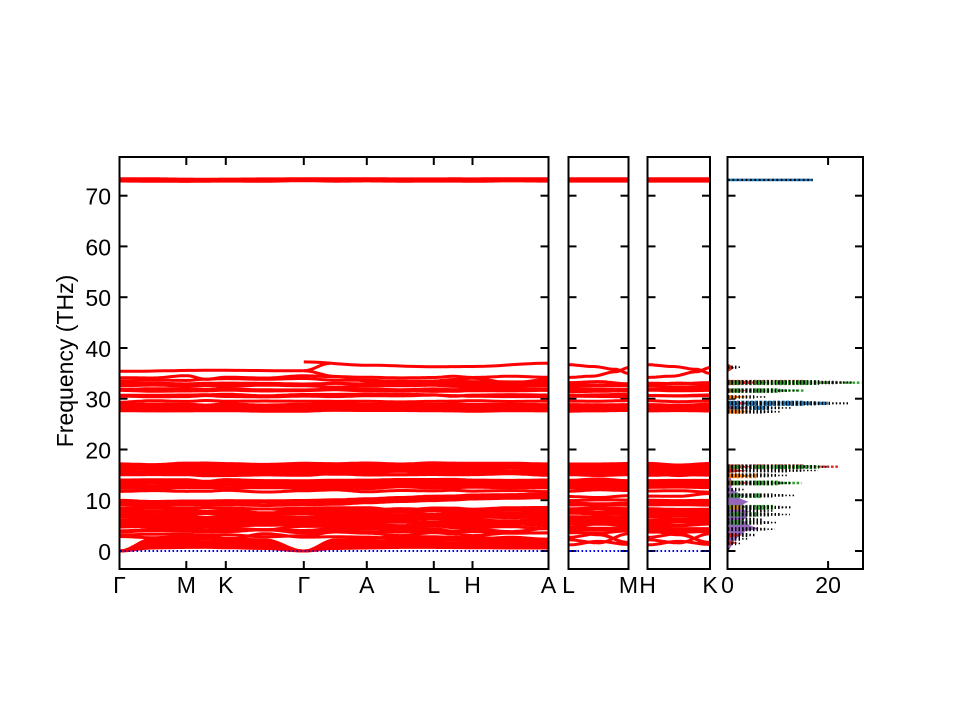 The height and width of the screenshot is (720, 960). What do you see at coordinates (98, 298) in the screenshot?
I see `svg-text: 50` at bounding box center [98, 298].